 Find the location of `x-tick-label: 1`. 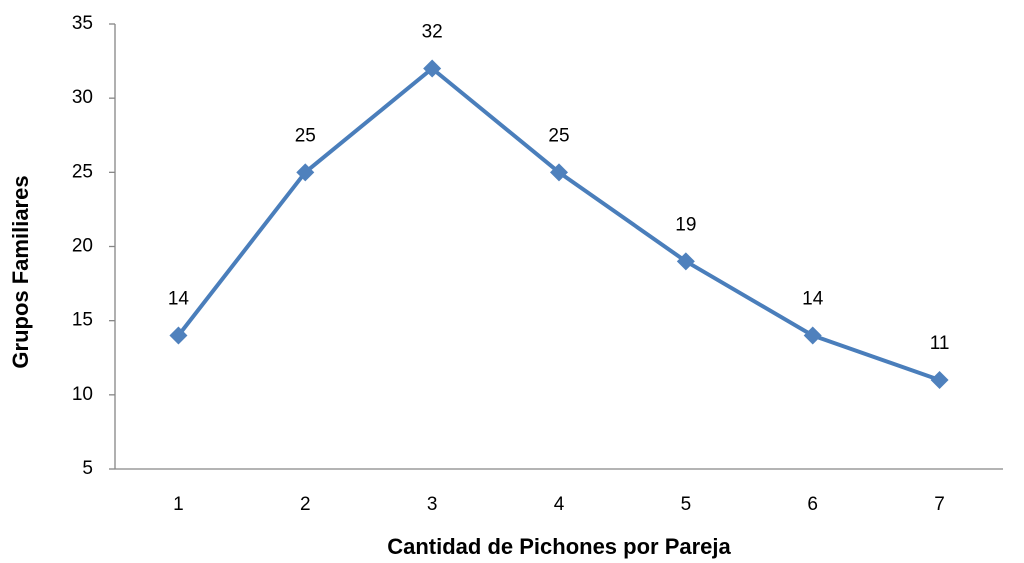

x-tick-label: 1 is located at coordinates (178, 504).